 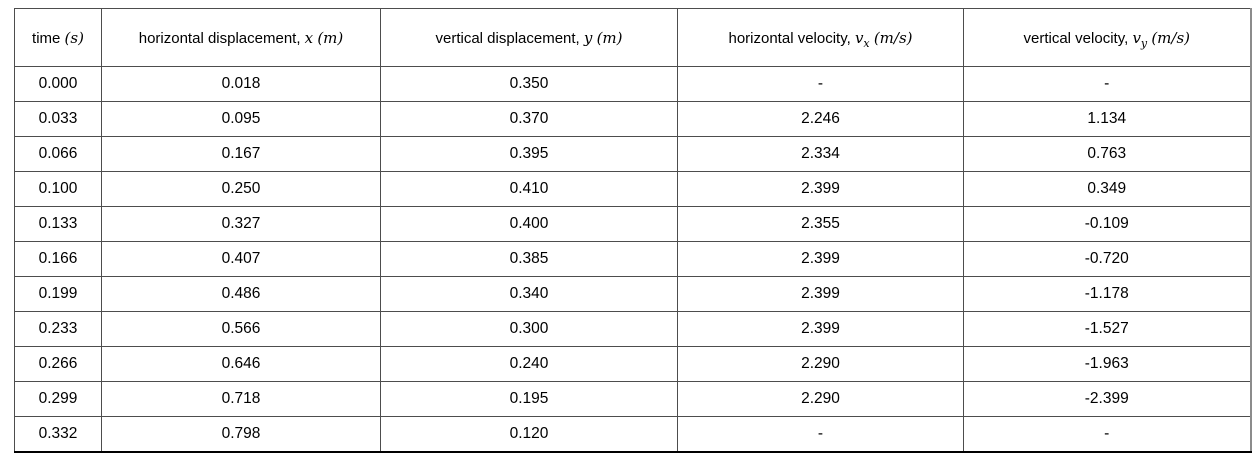 I want to click on cell-vy: -0.720, so click(x=1107, y=259).